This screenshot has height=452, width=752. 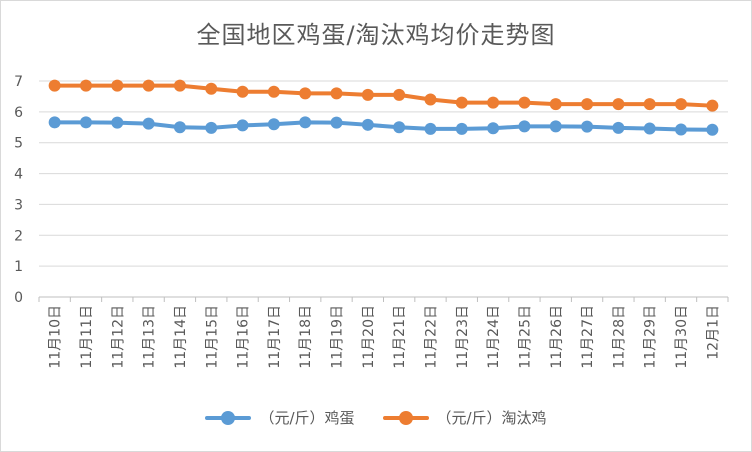 I want to click on chart-title: 全国地区鸡蛋/淘汰鸡均价走势图, so click(x=376, y=35).